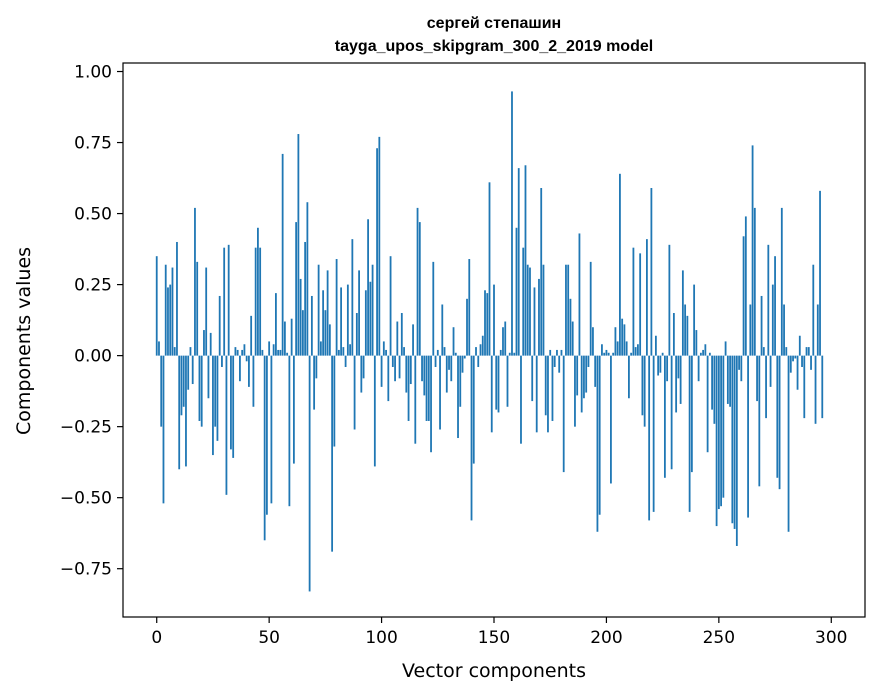  Describe the element at coordinates (93, 357) in the screenshot. I see `y-tick-label: 0.00` at that location.